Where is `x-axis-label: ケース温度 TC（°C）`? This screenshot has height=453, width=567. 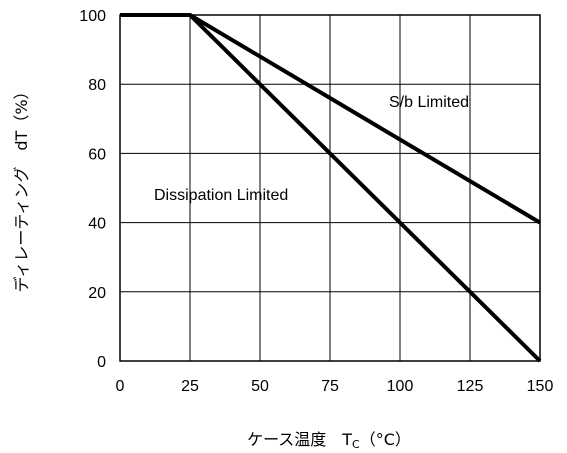
x-axis-label: ケース温度 TC（°C） is located at coordinates (329, 440).